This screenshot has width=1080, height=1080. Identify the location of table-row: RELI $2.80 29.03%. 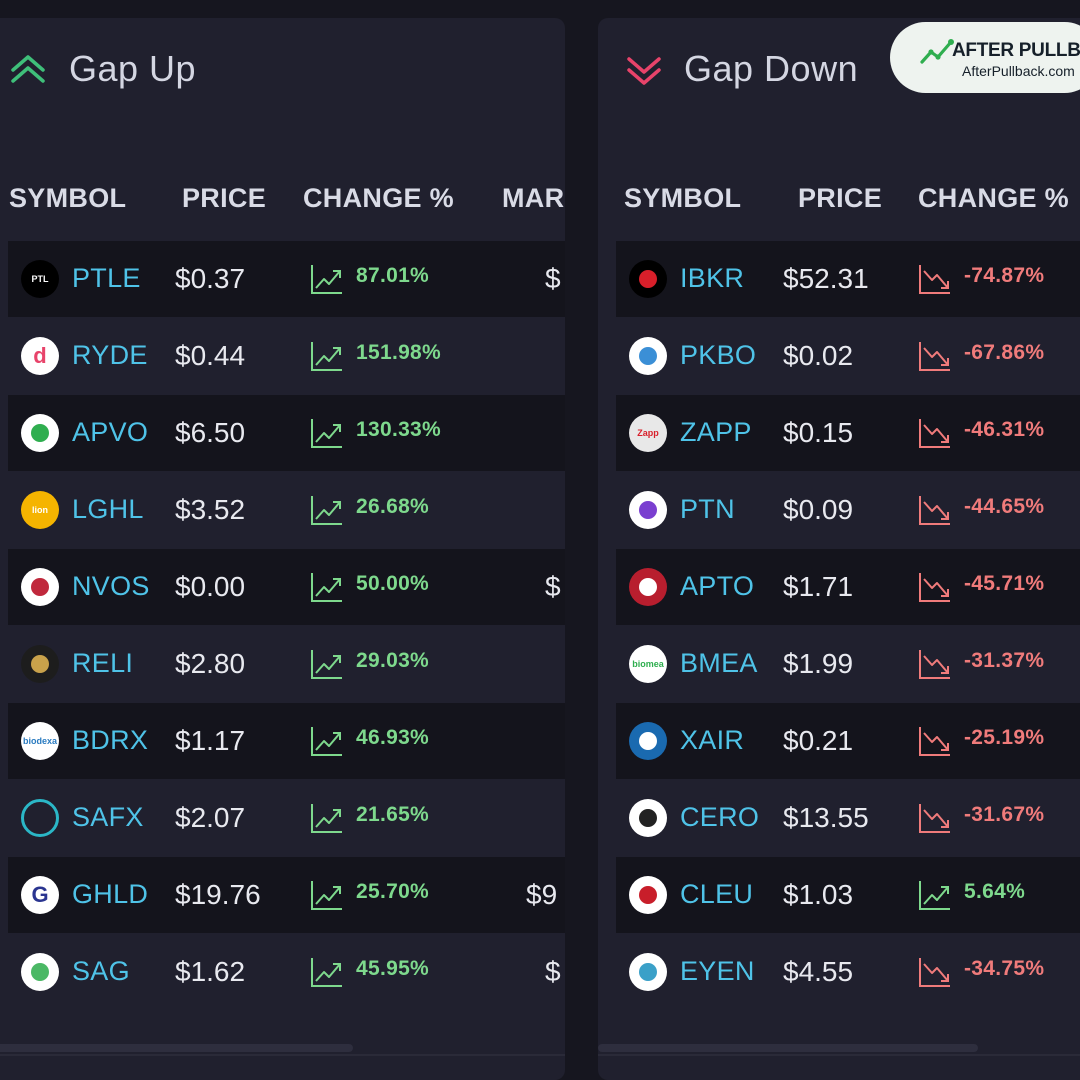
(286, 664).